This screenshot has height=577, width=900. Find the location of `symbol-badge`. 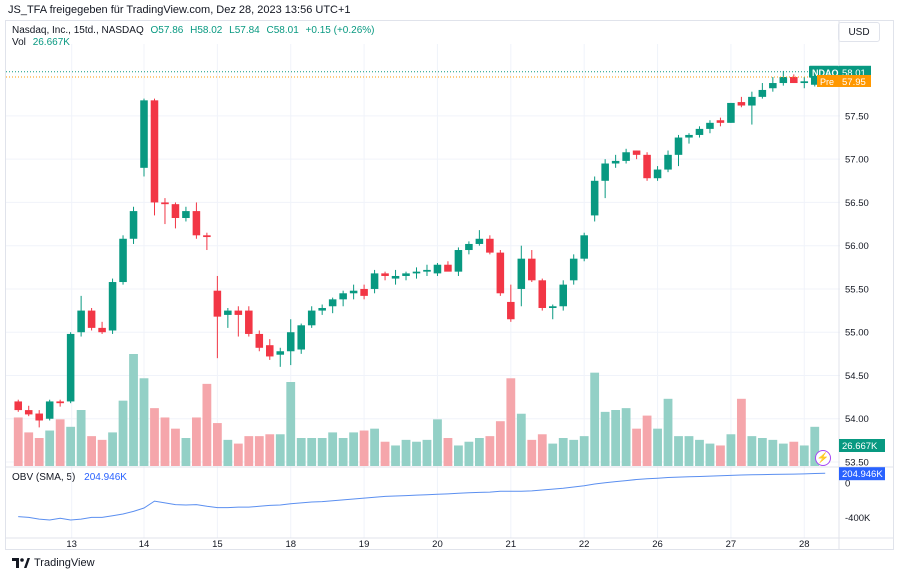

symbol-badge is located at coordinates (824, 71).